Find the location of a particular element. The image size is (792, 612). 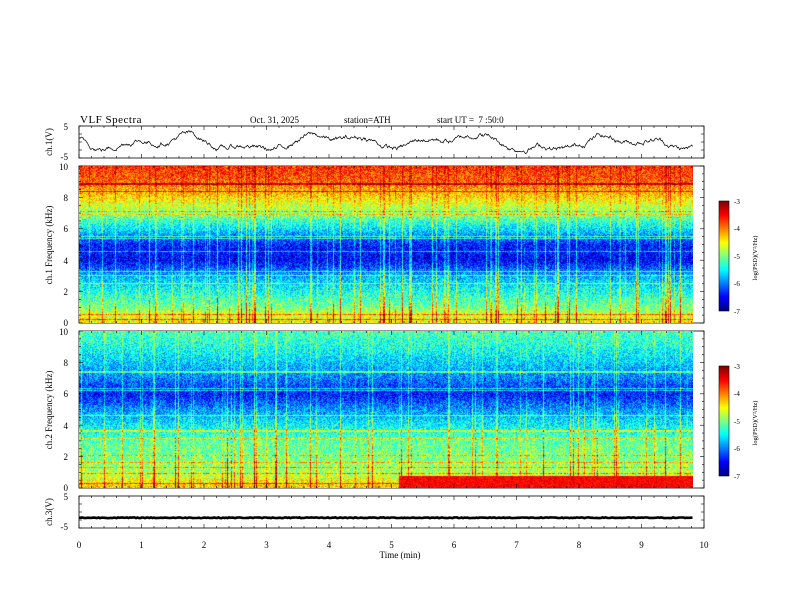

ch1-cbar-tick-m7: -7 is located at coordinates (737, 312).